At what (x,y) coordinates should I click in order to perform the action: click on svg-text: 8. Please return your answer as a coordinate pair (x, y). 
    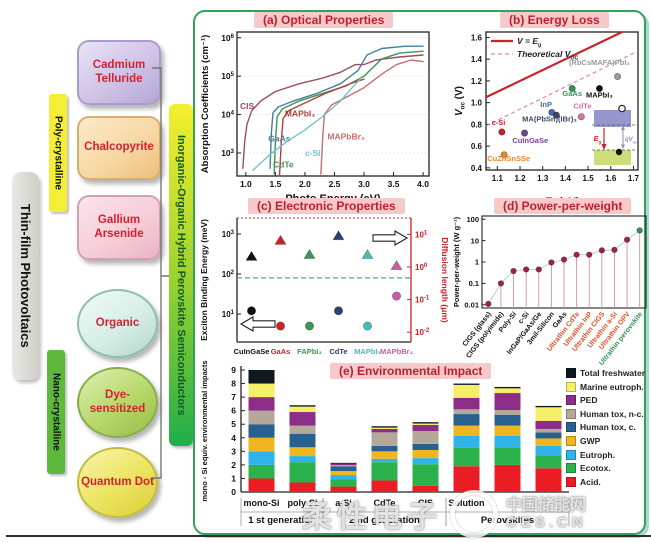
    Looking at the image, I should click on (233, 384).